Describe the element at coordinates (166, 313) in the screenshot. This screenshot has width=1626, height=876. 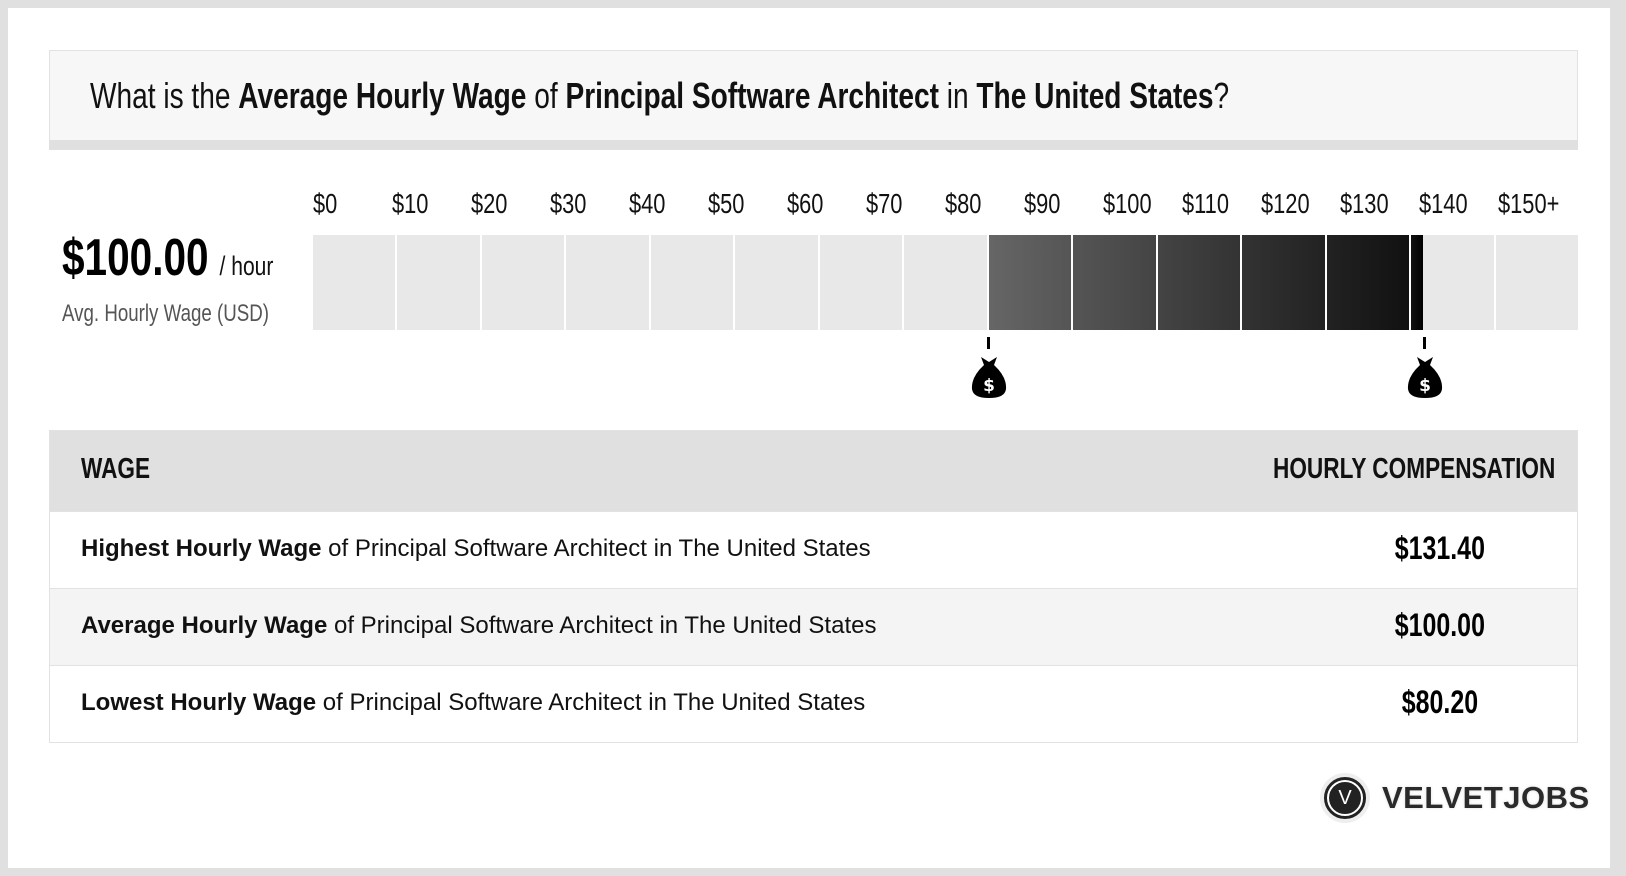
I see `average-wage-label: Avg. Hourly Wage (USD)` at that location.